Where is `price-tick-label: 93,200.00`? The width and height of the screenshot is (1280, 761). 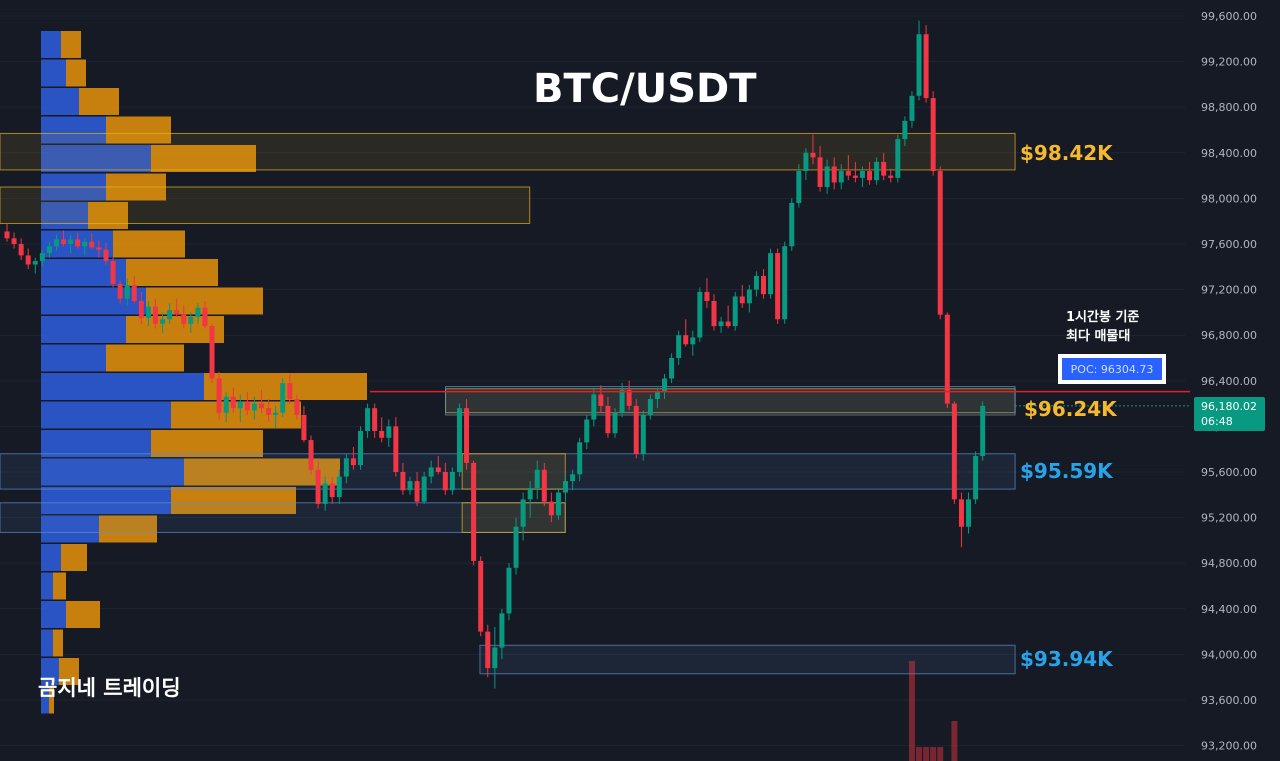
price-tick-label: 93,200.00 is located at coordinates (1229, 746).